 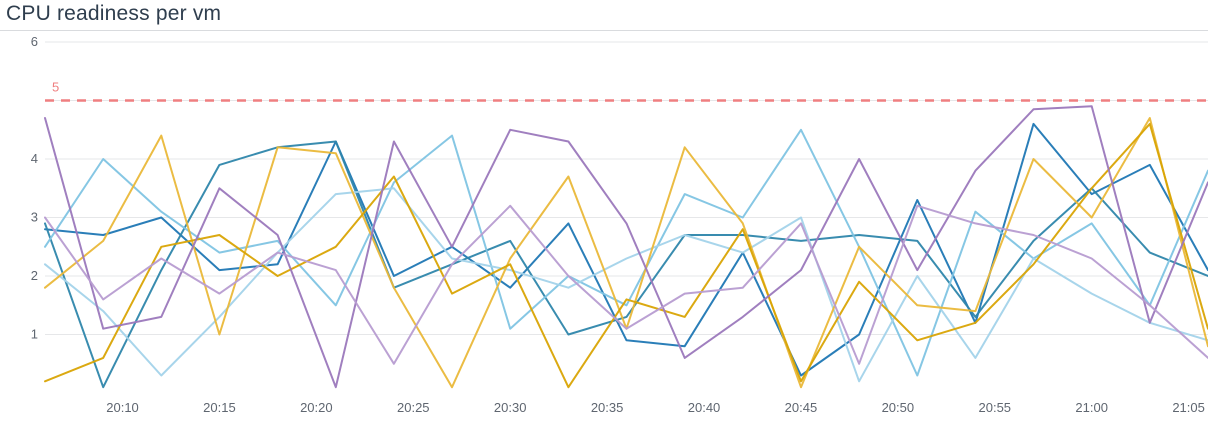 I want to click on x-tick-label: 20:35, so click(x=607, y=407).